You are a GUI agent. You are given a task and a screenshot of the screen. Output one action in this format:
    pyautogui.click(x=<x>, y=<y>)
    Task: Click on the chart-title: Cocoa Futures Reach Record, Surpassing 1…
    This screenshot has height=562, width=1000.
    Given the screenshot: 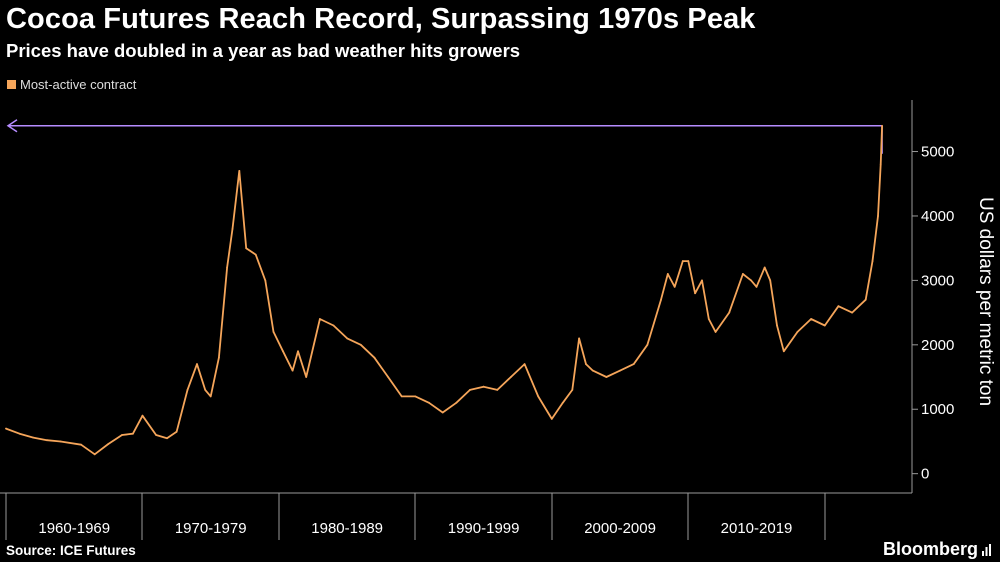 What is the action you would take?
    pyautogui.click(x=381, y=19)
    